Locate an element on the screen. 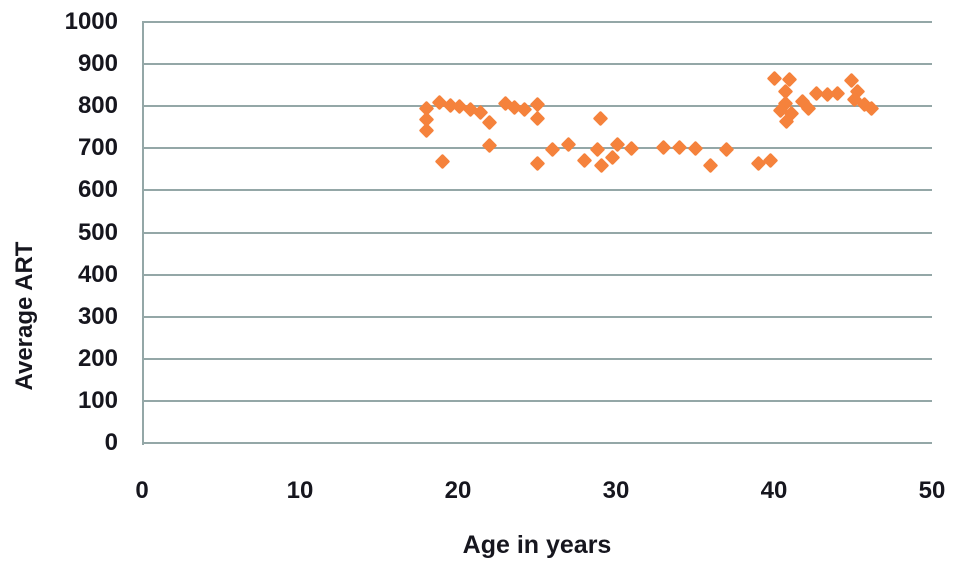  y-tick-label: 500 is located at coordinates (97, 232).